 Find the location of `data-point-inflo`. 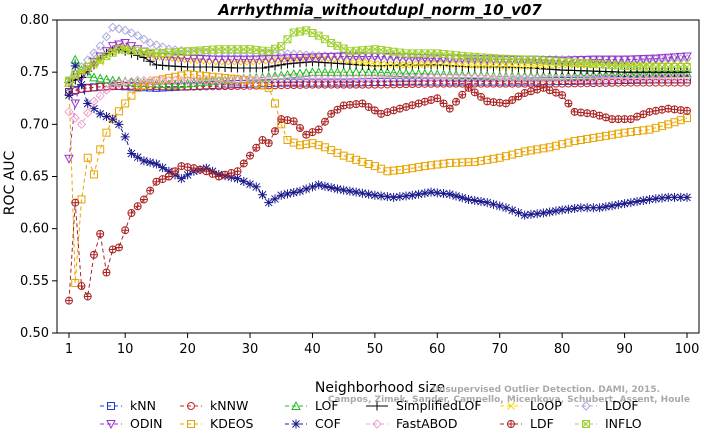

data-point-inflo is located at coordinates (687, 66).